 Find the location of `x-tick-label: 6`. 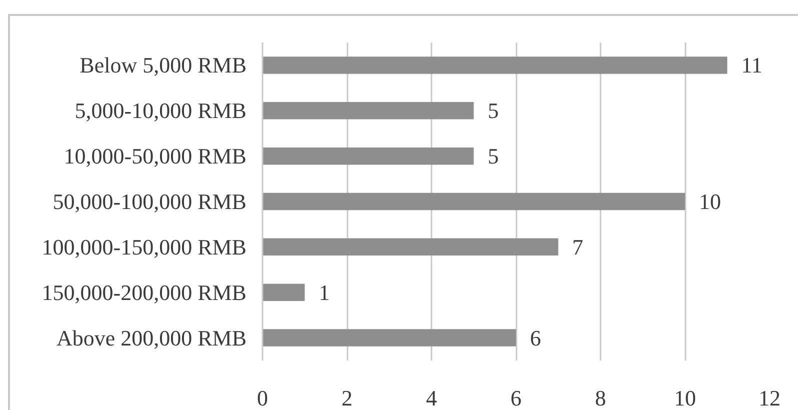

x-tick-label: 6 is located at coordinates (516, 398).